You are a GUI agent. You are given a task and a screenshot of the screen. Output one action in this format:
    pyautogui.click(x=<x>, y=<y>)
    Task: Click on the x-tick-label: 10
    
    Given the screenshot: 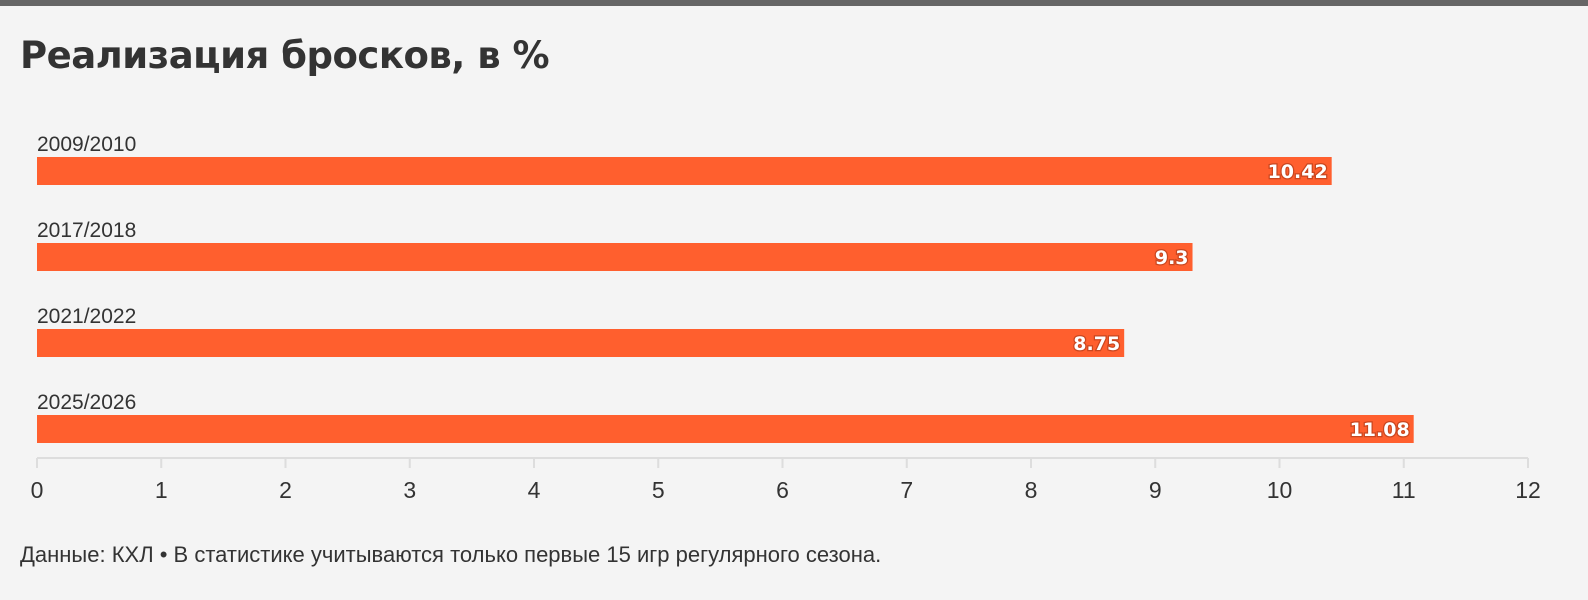 What is the action you would take?
    pyautogui.click(x=1280, y=490)
    